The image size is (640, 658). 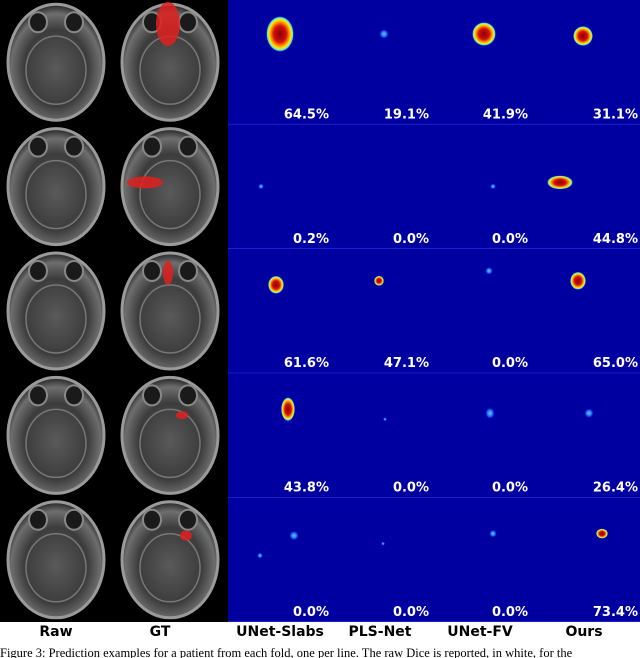 What do you see at coordinates (306, 363) in the screenshot?
I see `dice-score-label: 61.6%` at bounding box center [306, 363].